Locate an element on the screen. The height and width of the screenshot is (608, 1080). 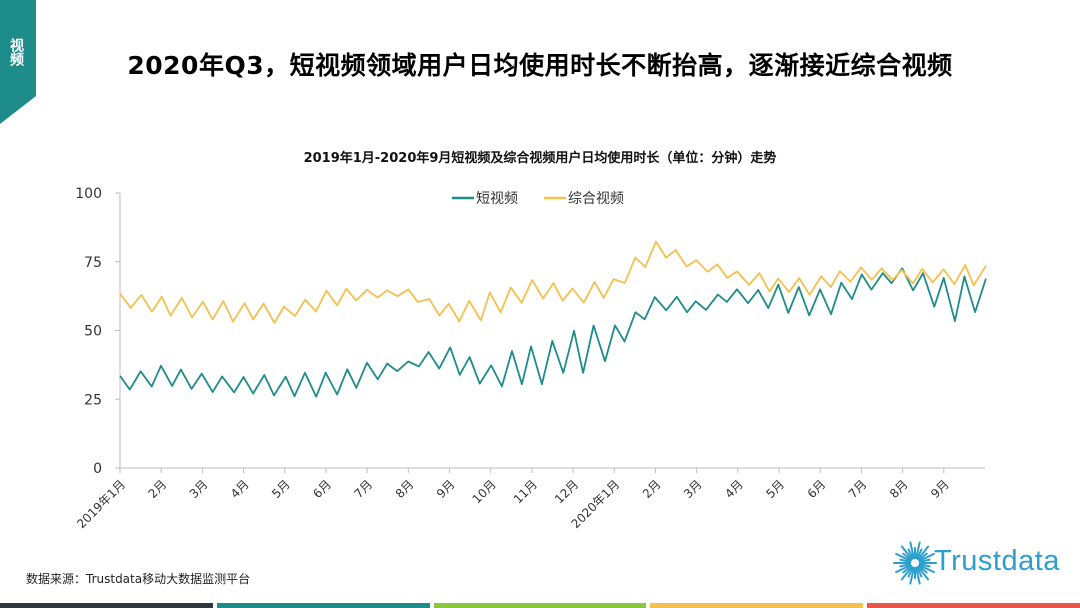
y-tick-label: 75 is located at coordinates (93, 263).